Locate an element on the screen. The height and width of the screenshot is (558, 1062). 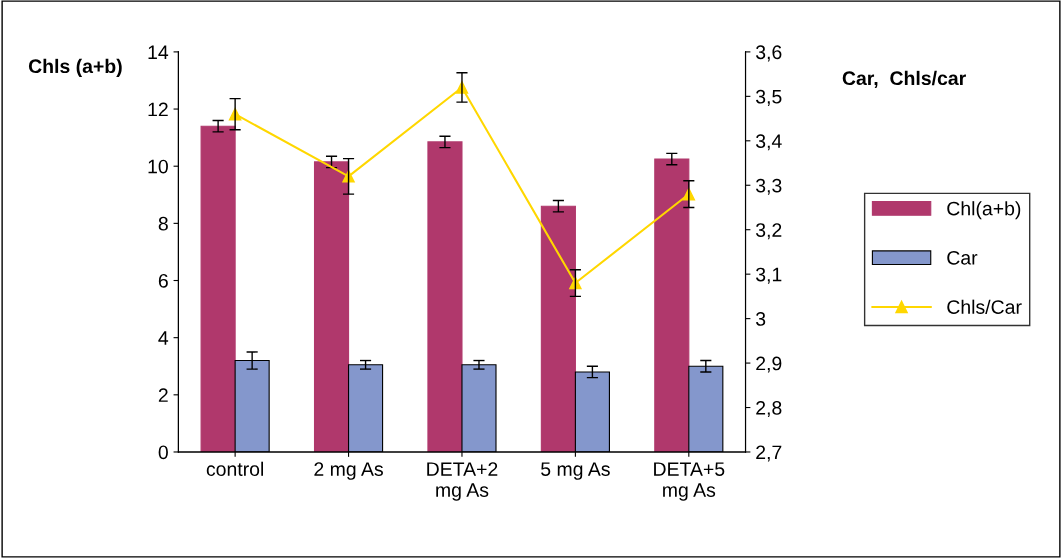
y2-tick-label: 3,1 is located at coordinates (768, 275).